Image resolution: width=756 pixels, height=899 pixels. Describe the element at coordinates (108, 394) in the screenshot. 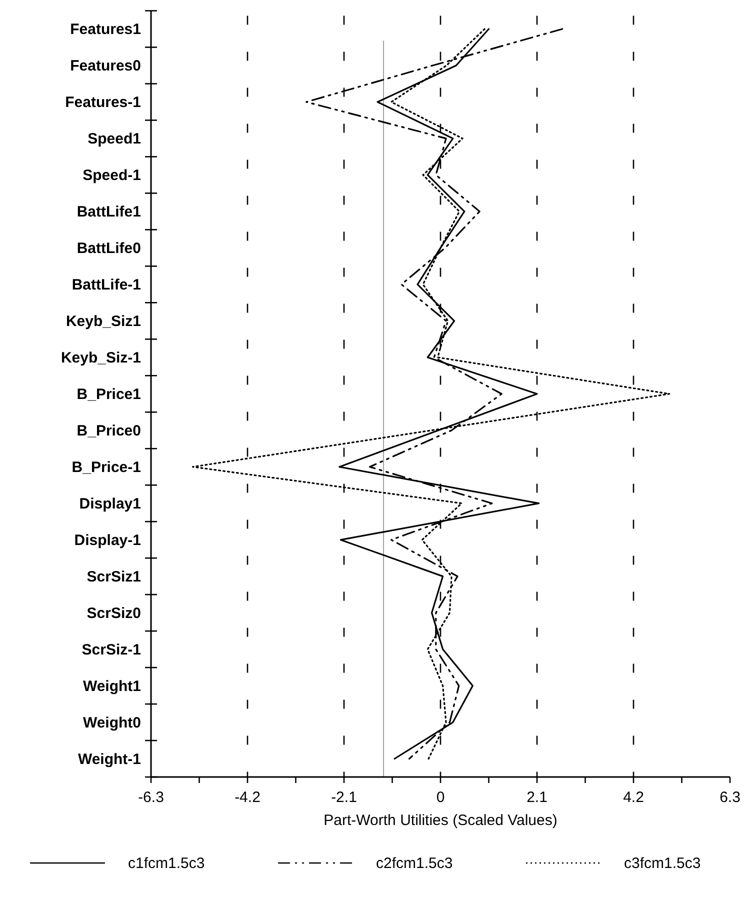

I see `y-tick-label: B_Price1` at that location.